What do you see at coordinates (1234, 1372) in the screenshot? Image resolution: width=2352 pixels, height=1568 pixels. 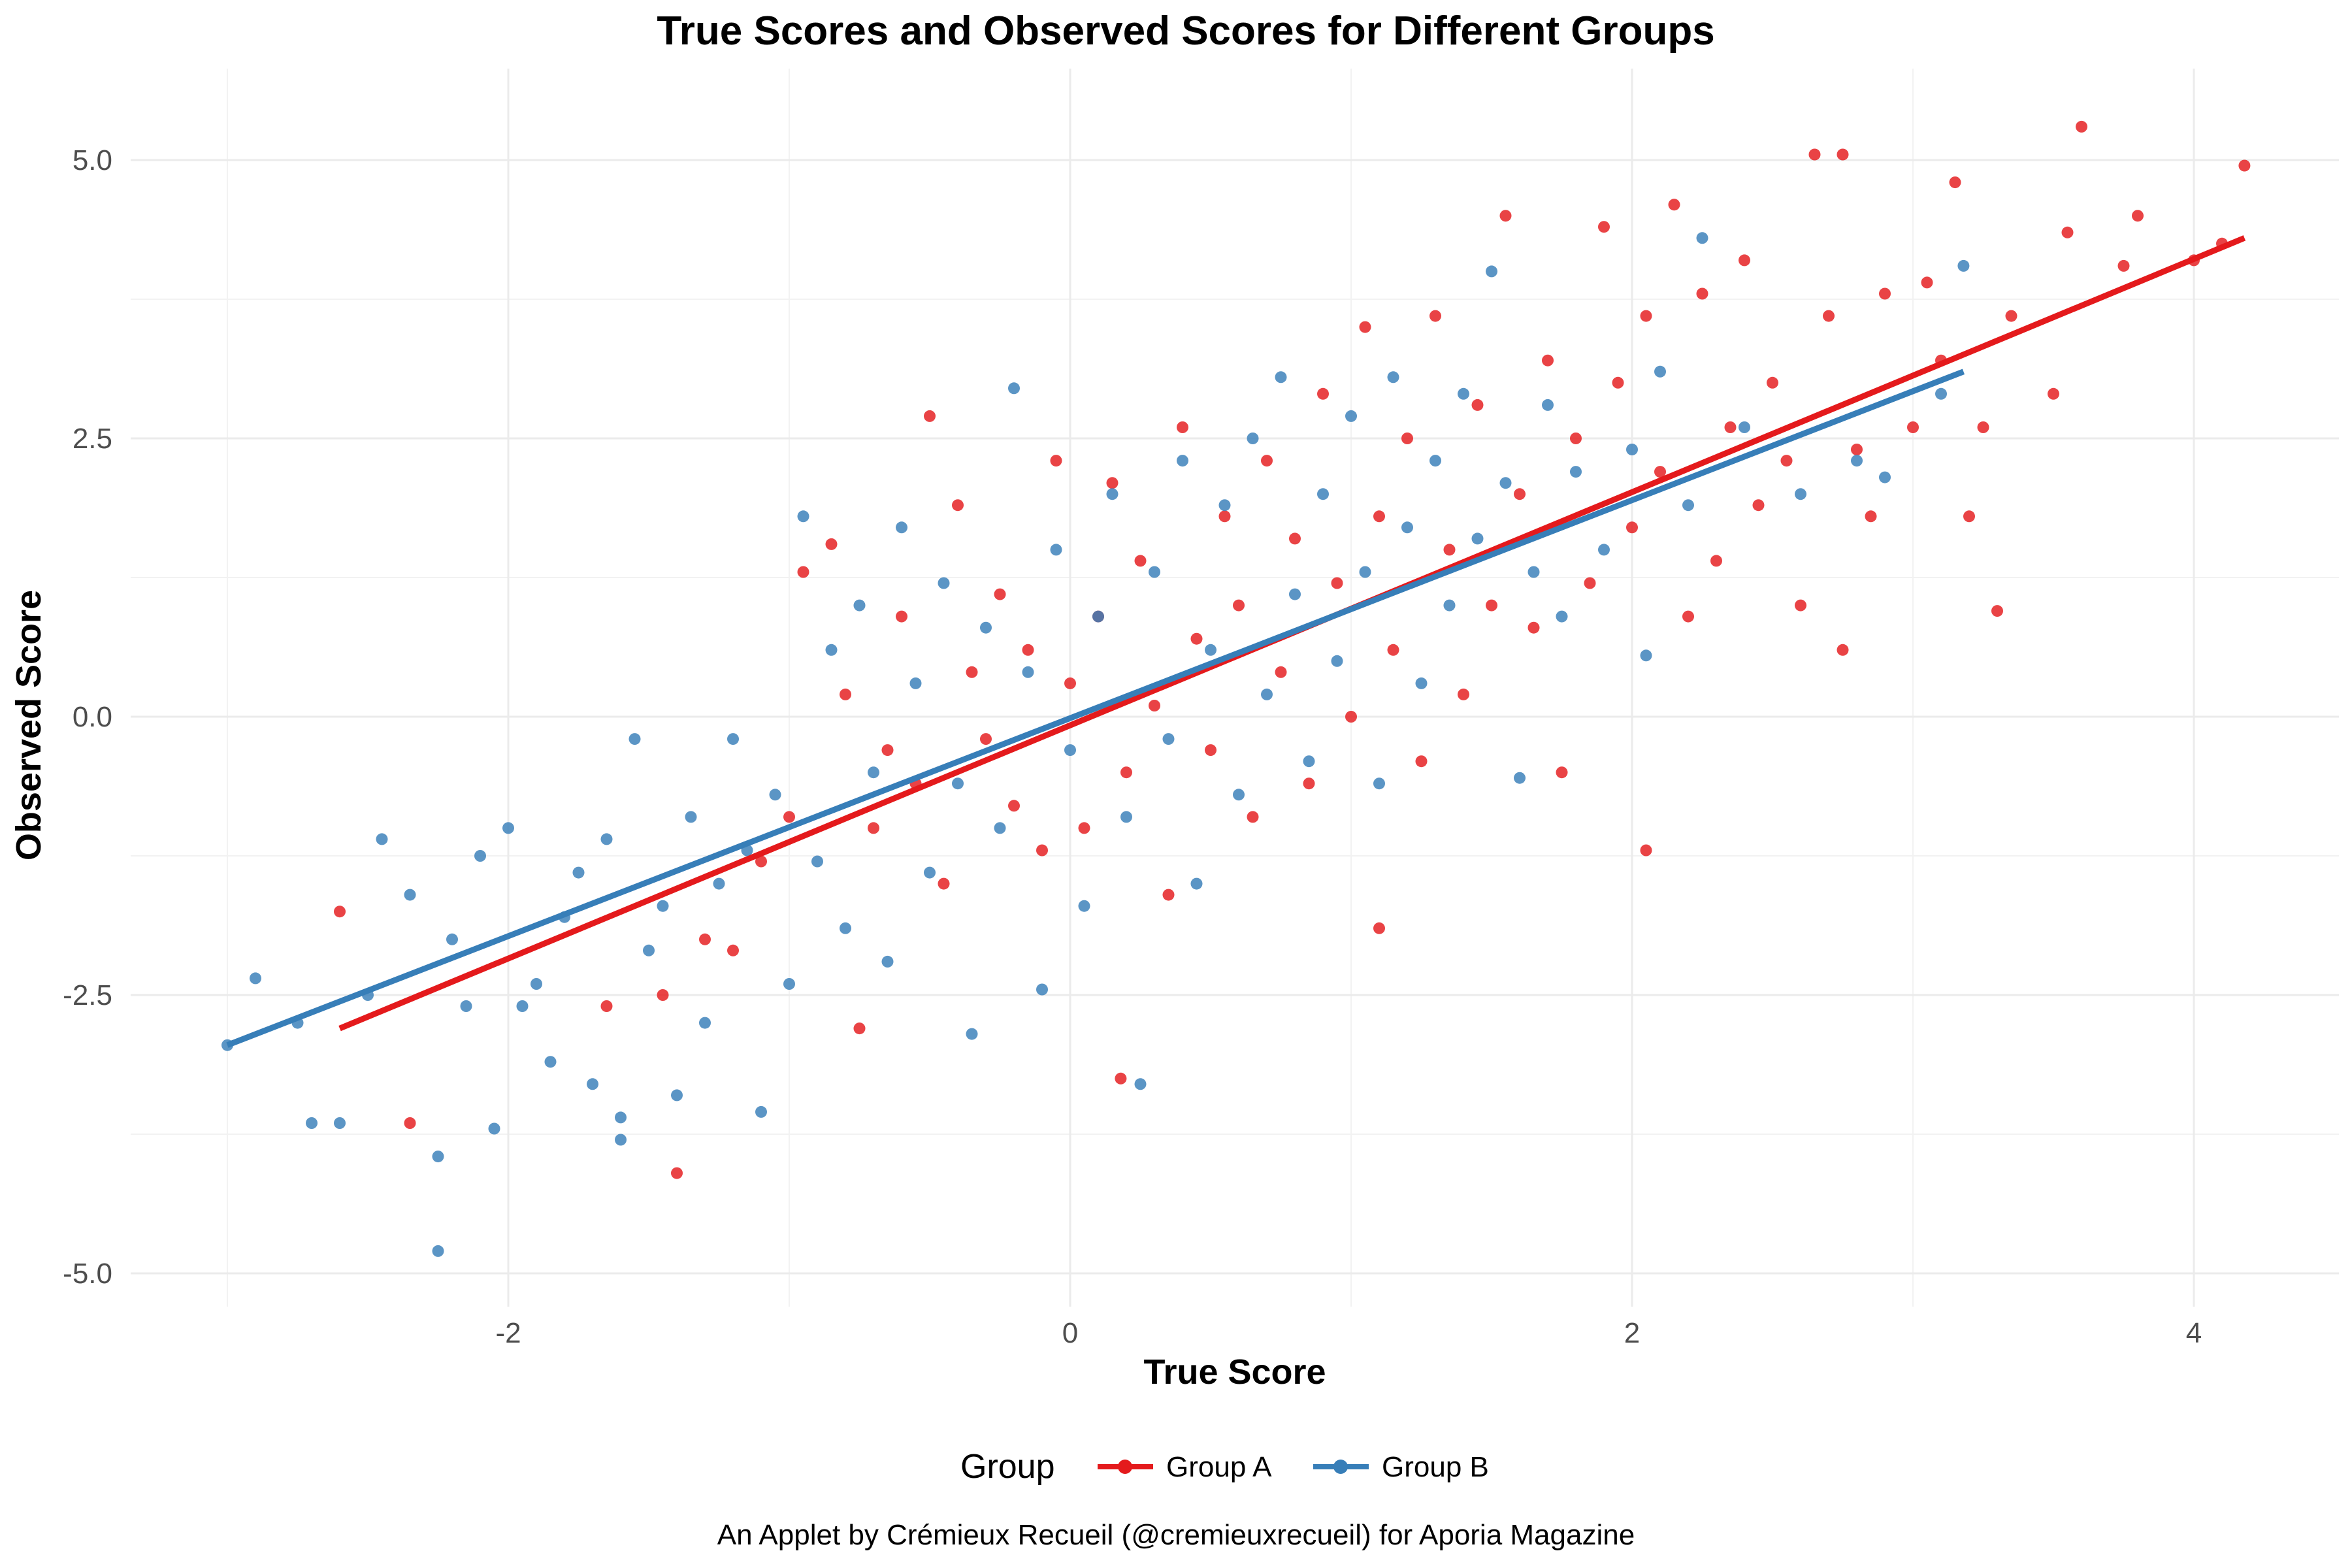 I see `x-axis-title: True Score` at bounding box center [1234, 1372].